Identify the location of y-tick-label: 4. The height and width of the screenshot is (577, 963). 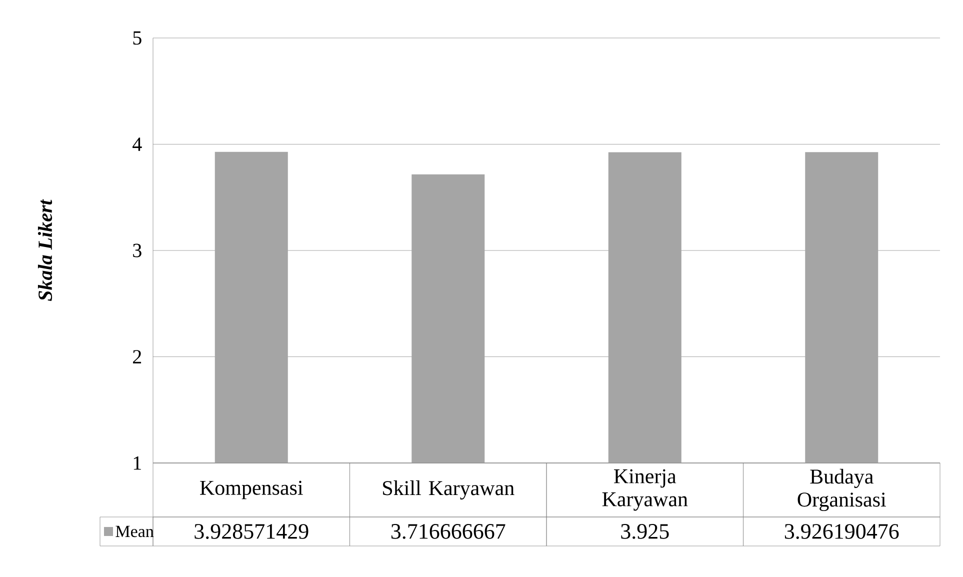
(137, 144).